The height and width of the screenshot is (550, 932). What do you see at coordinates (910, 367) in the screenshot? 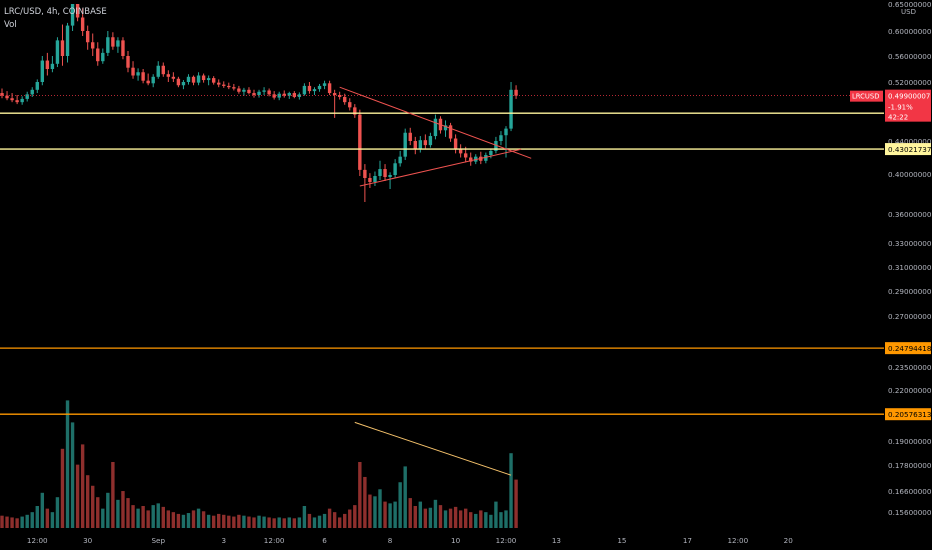
I see `price-axis-tick-label: 0.23500000` at bounding box center [910, 367].